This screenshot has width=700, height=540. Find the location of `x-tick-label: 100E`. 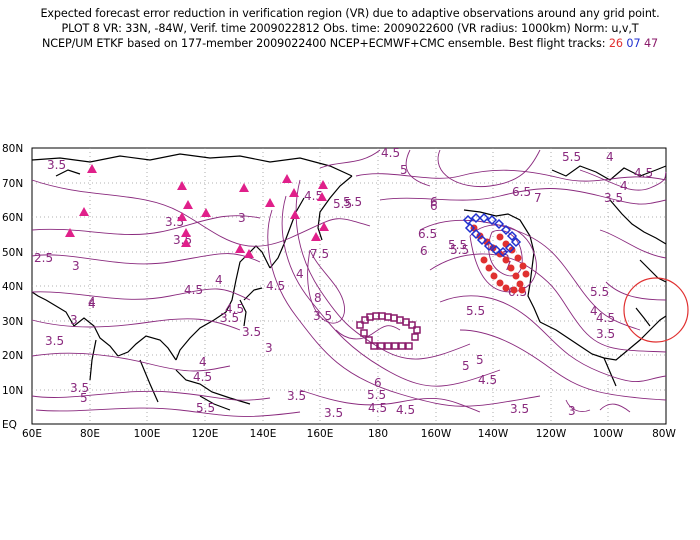

x-tick-label: 100E is located at coordinates (147, 434).